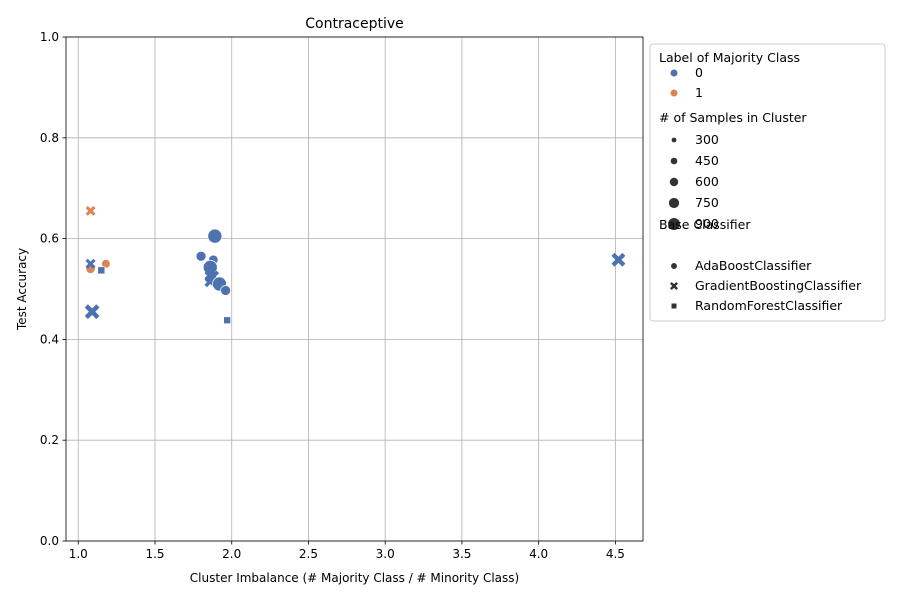  What do you see at coordinates (538, 554) in the screenshot?
I see `x-tick-label: 4.0` at bounding box center [538, 554].